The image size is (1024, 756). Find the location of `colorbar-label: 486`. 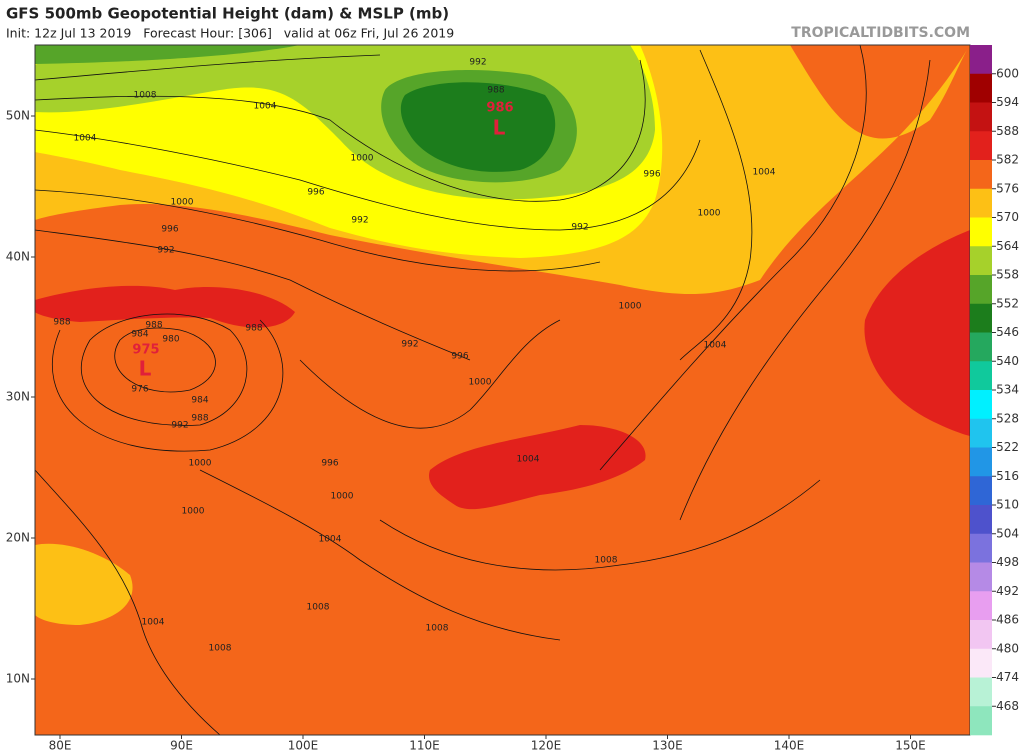

colorbar-label: 486 is located at coordinates (1007, 620).